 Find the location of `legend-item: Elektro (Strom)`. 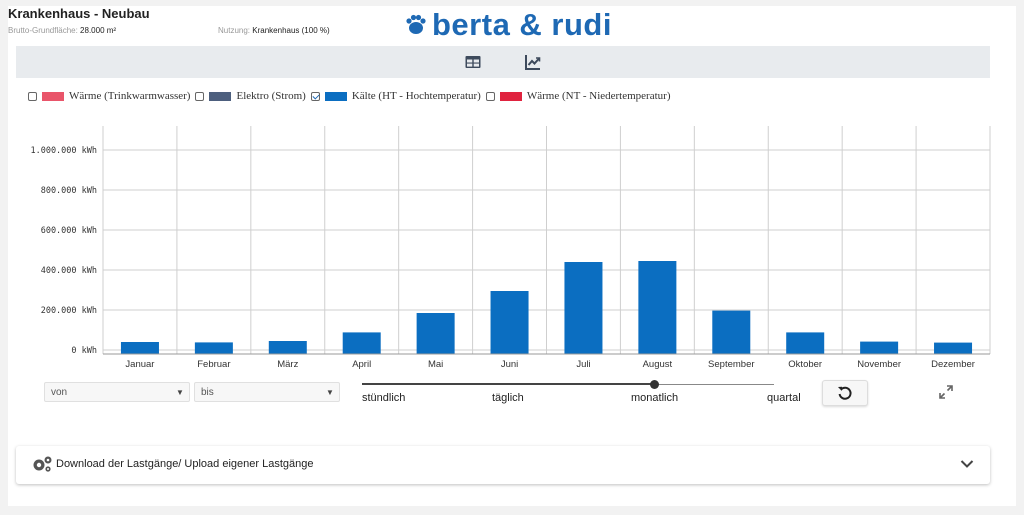

legend-item: Elektro (Strom) is located at coordinates (250, 96).